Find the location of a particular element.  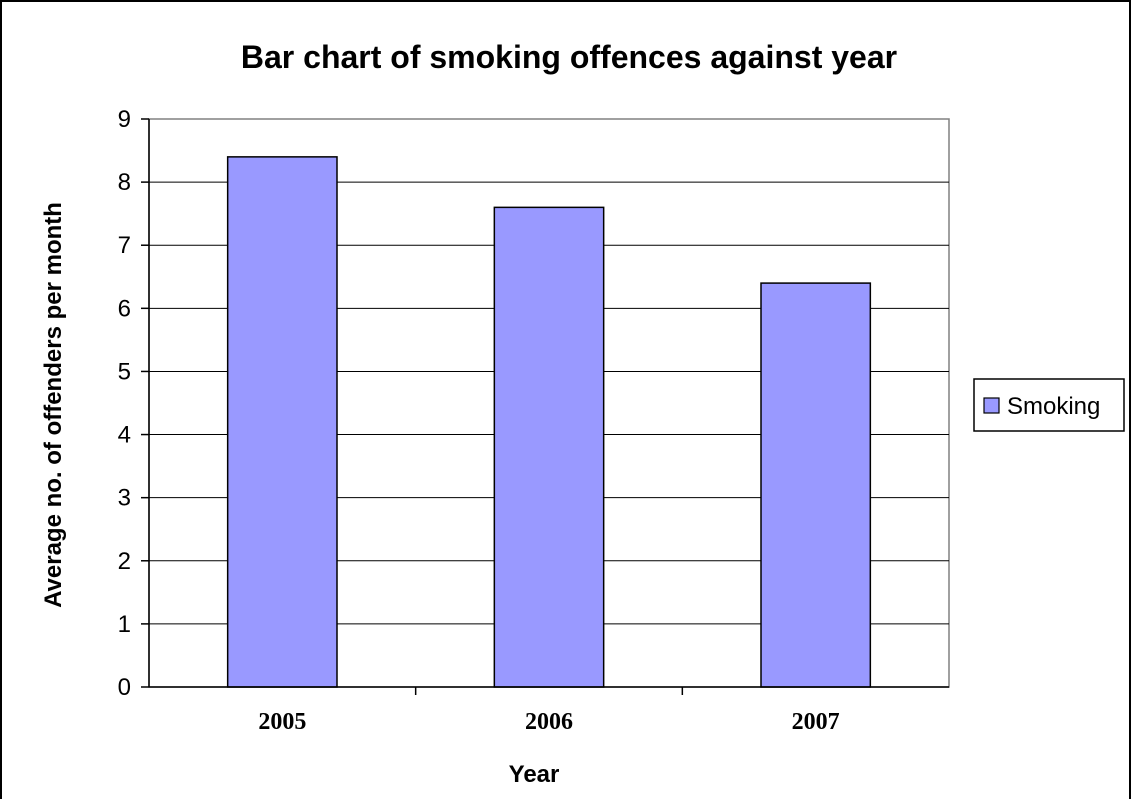

legend: Smoking is located at coordinates (1049, 405).